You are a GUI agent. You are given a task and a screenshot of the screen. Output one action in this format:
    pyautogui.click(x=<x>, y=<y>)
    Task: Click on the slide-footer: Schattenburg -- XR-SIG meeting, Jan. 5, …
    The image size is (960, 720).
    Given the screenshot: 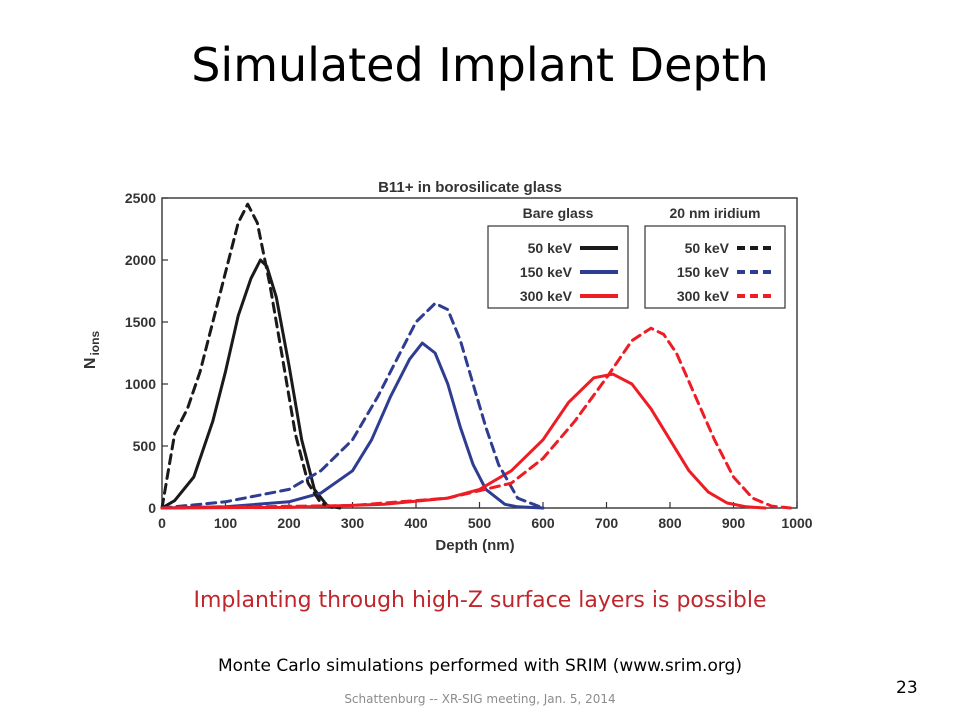 What is the action you would take?
    pyautogui.click(x=480, y=699)
    